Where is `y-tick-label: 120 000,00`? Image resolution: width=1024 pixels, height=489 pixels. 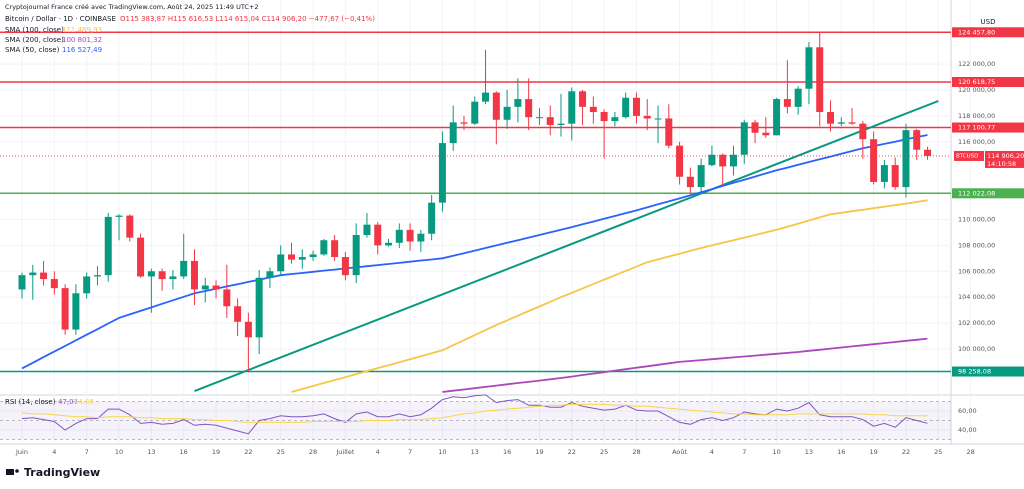
y-tick-label: 120 000,00 is located at coordinates (976, 90).